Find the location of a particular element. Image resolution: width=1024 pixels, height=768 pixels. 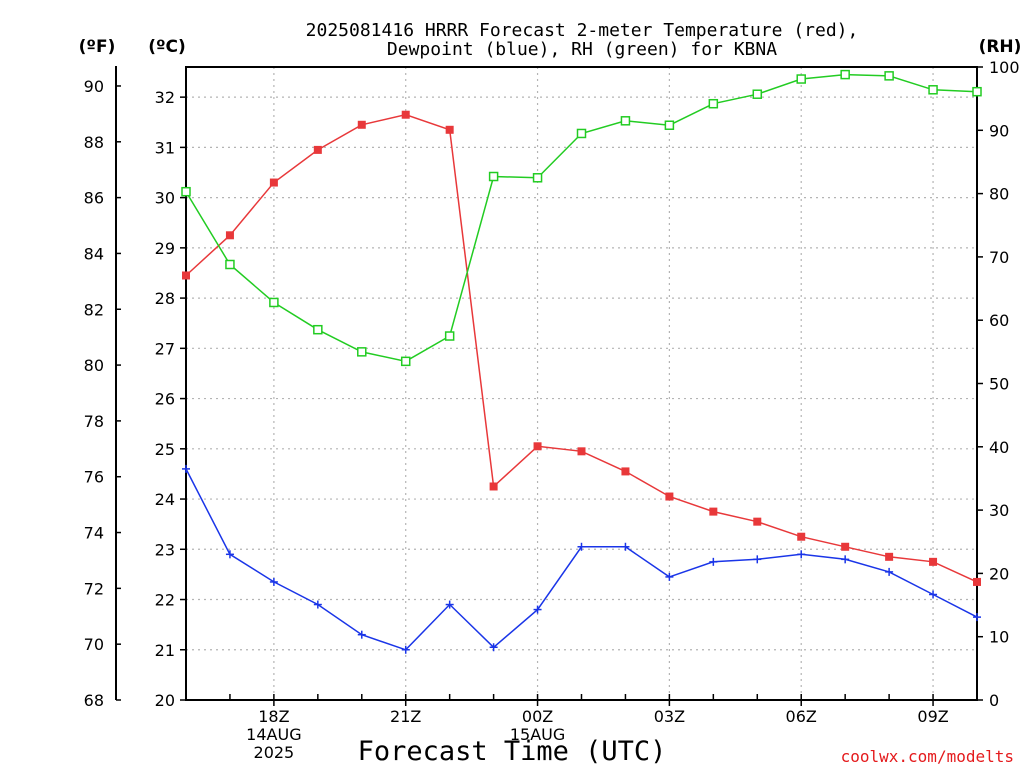

celsius-unit-label: (ºC) is located at coordinates (167, 47).